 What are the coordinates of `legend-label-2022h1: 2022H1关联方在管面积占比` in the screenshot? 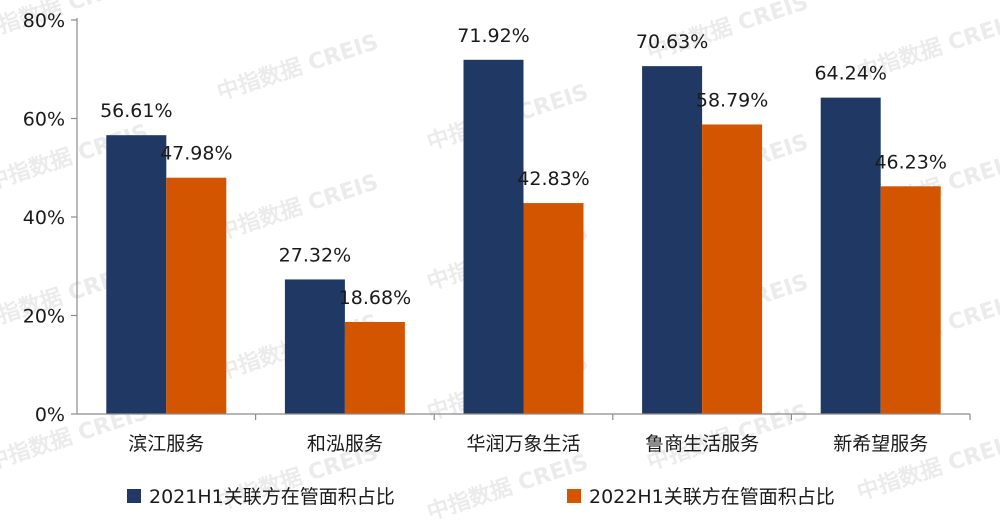 It's located at (712, 497).